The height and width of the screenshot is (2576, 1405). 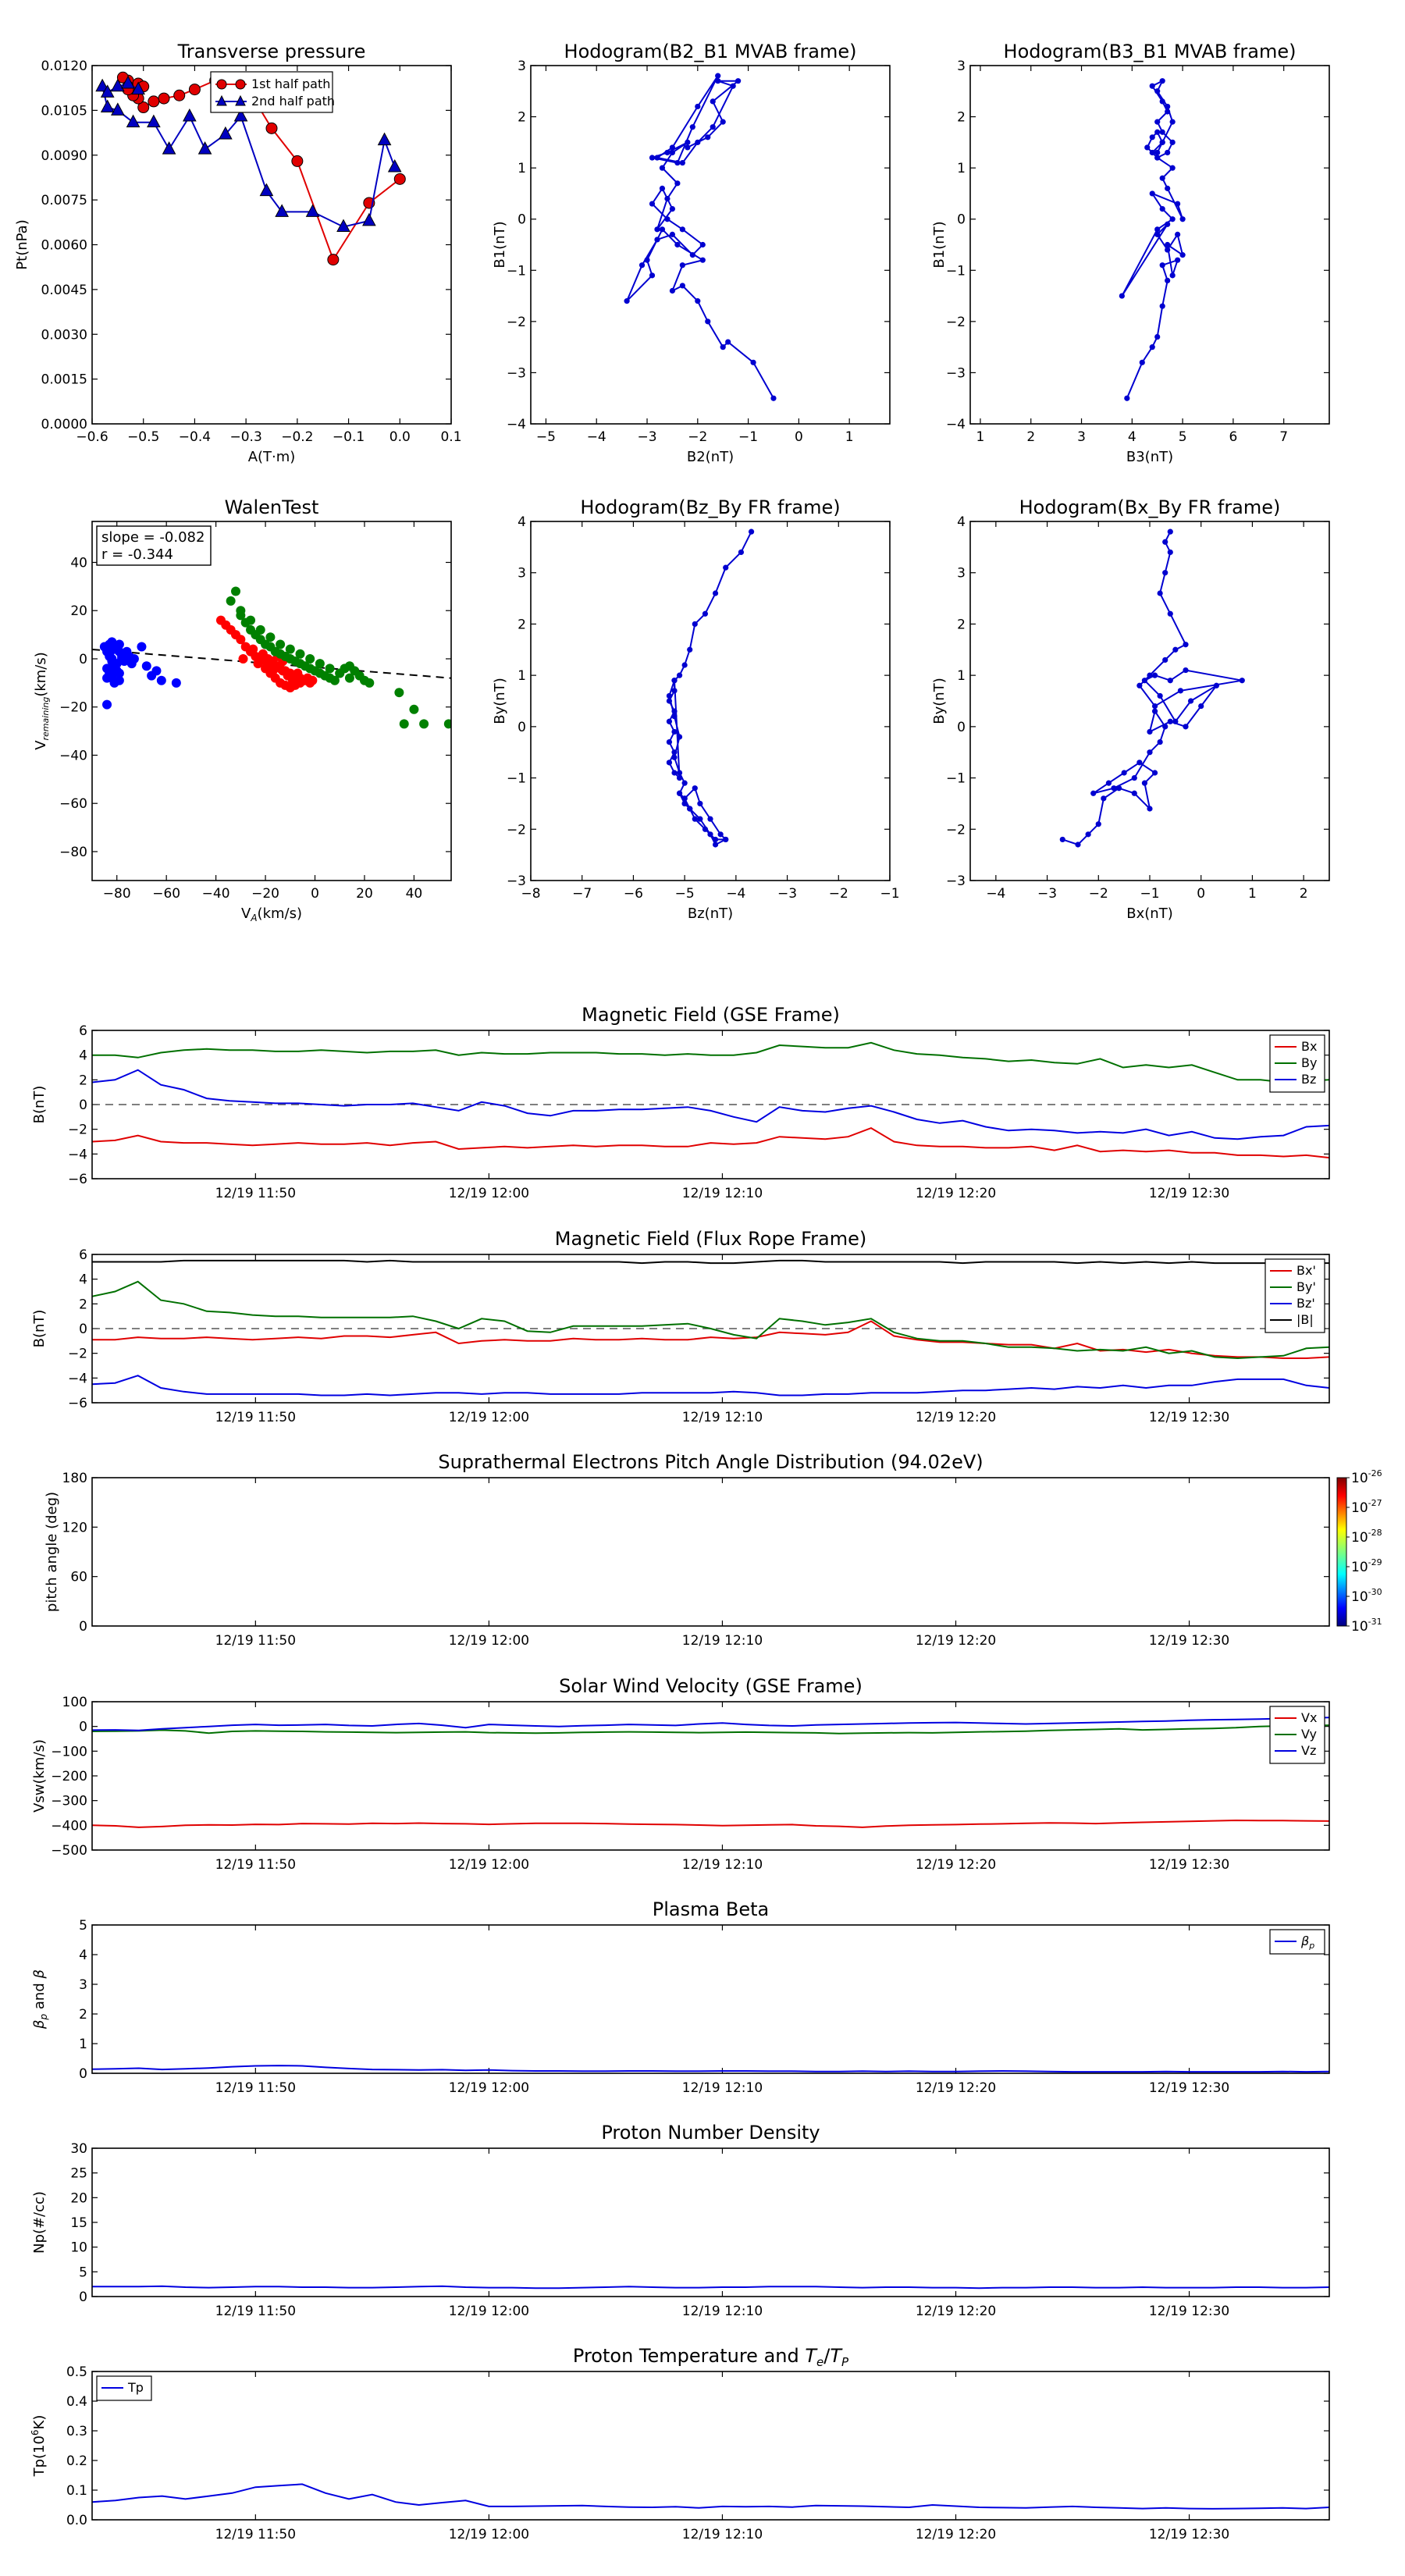 What do you see at coordinates (836, 2356) in the screenshot?
I see `tp-title-tp: T` at bounding box center [836, 2356].